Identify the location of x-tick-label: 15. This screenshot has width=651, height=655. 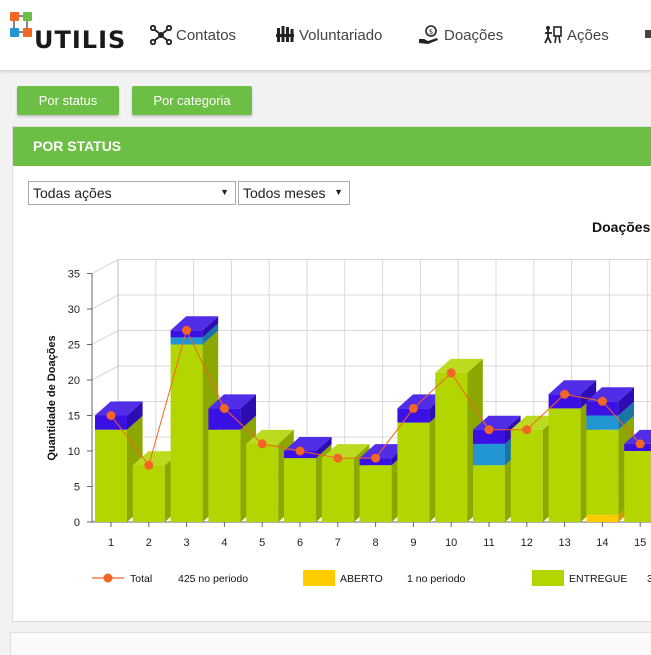
(640, 543).